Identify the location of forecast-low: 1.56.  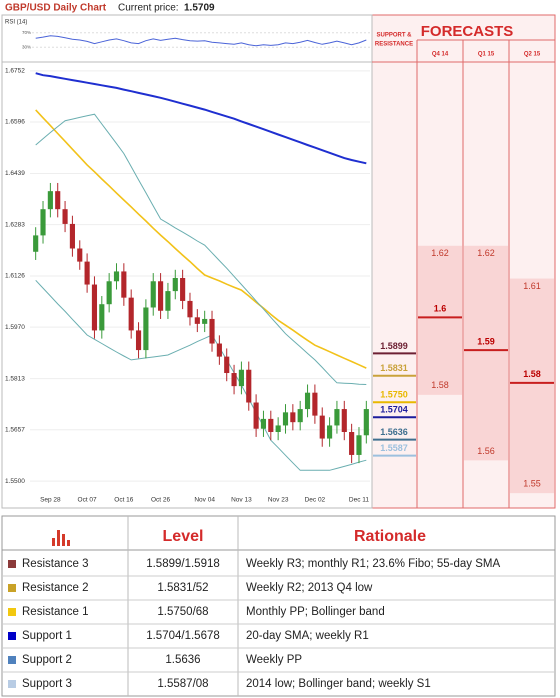
(486, 451).